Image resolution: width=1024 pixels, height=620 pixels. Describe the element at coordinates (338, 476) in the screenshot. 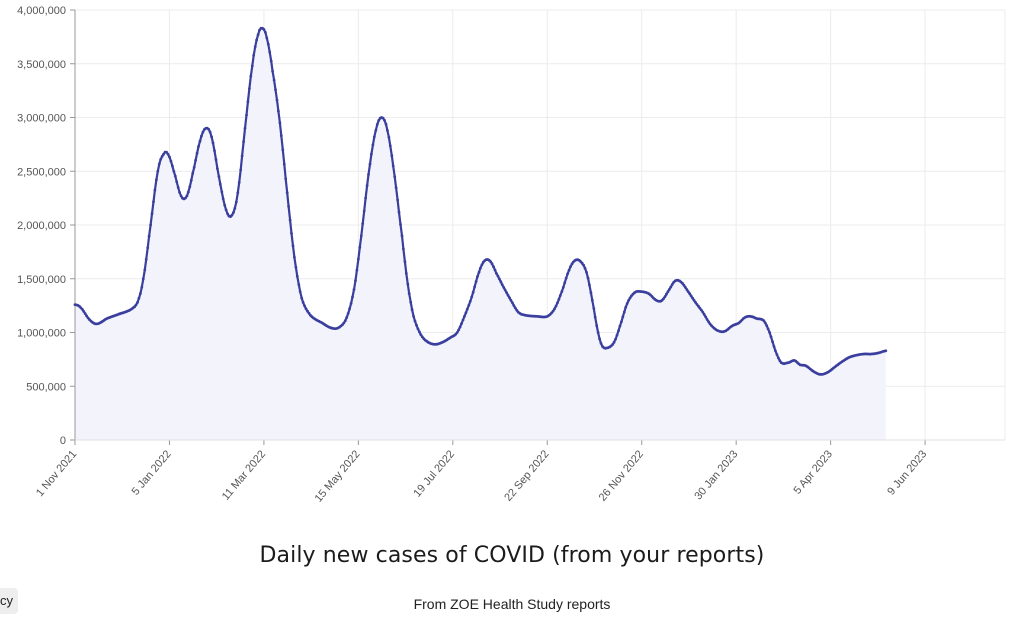

I see `x-tick-label: 15 May 2022` at that location.